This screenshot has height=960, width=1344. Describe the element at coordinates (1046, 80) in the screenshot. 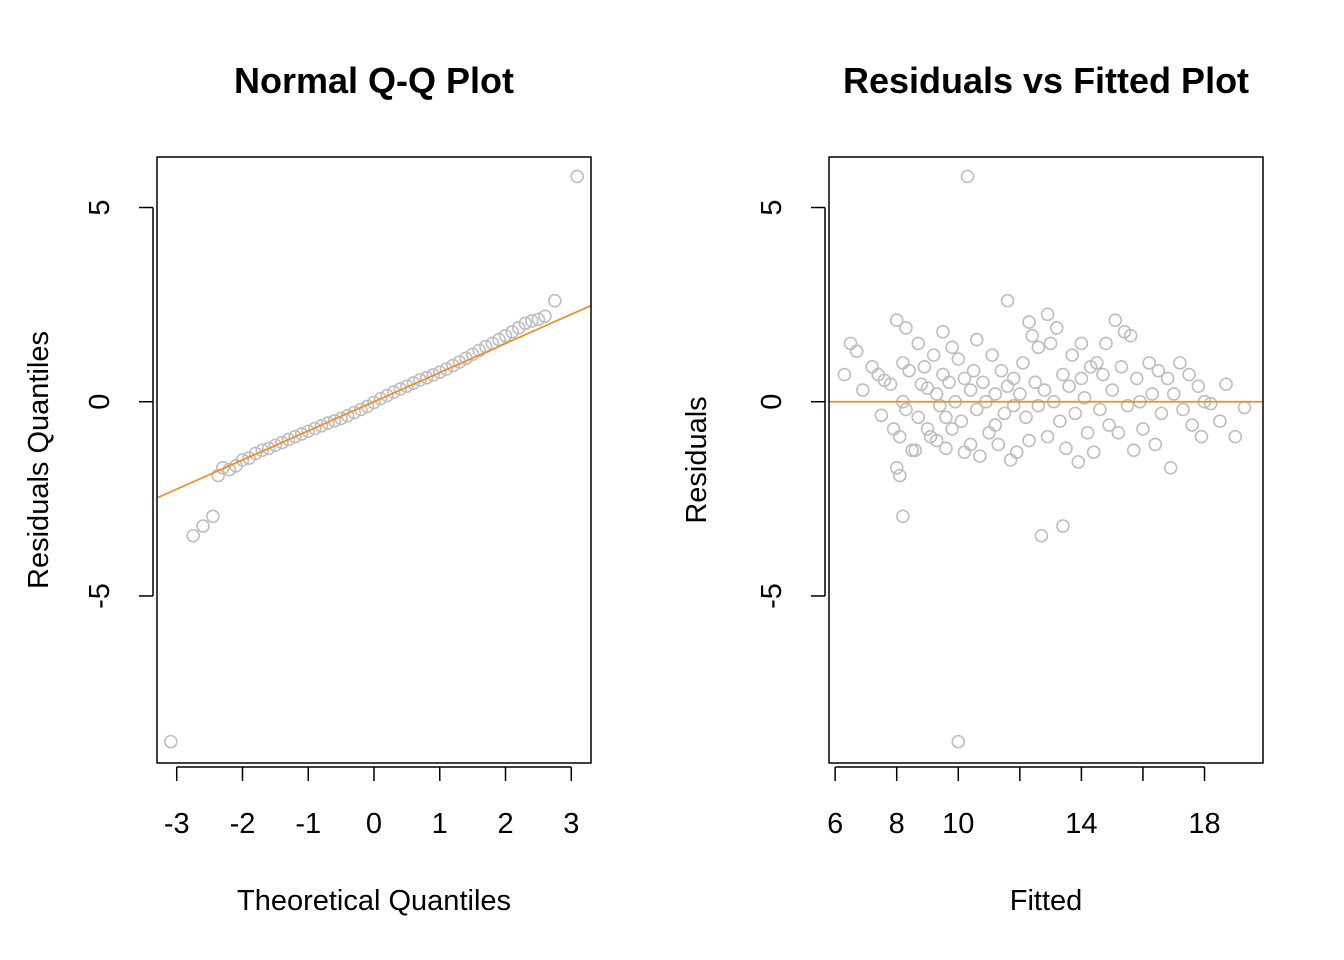

I see `residuals-plot-title: Residuals vs Fitted Plot` at that location.